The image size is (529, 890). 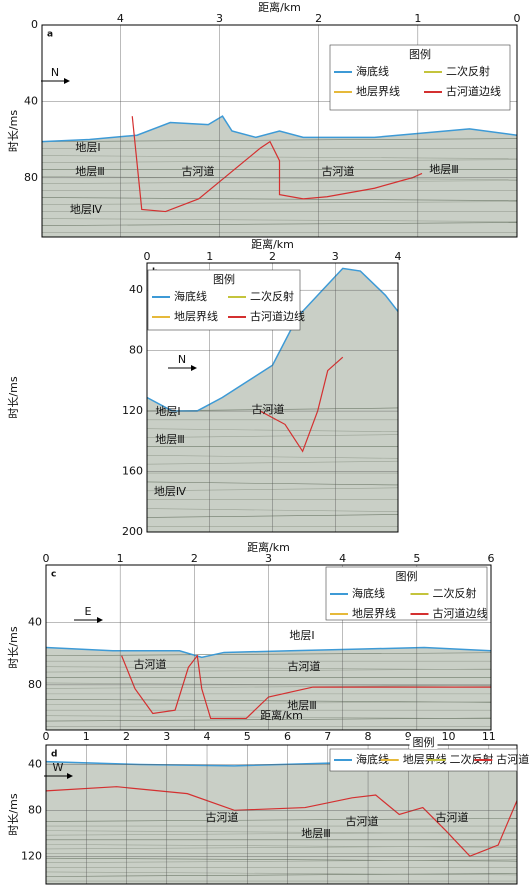 I want to click on x-tick-label: 11, so click(x=489, y=736).